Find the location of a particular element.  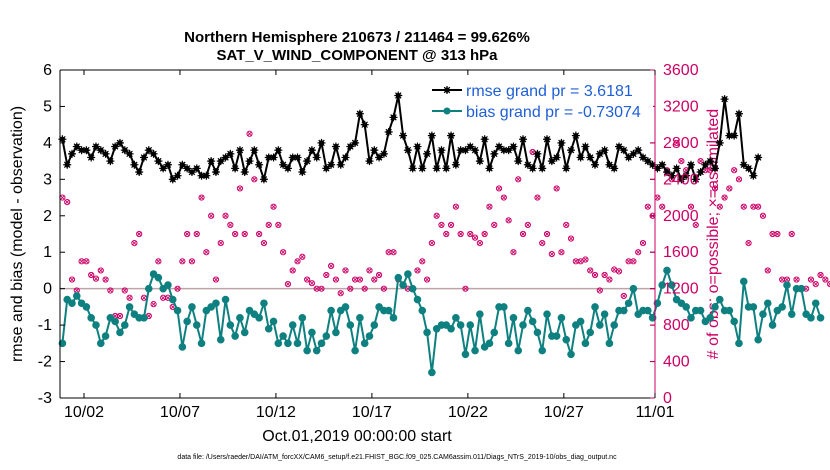

y-right-tick-label: 2000 is located at coordinates (681, 216).